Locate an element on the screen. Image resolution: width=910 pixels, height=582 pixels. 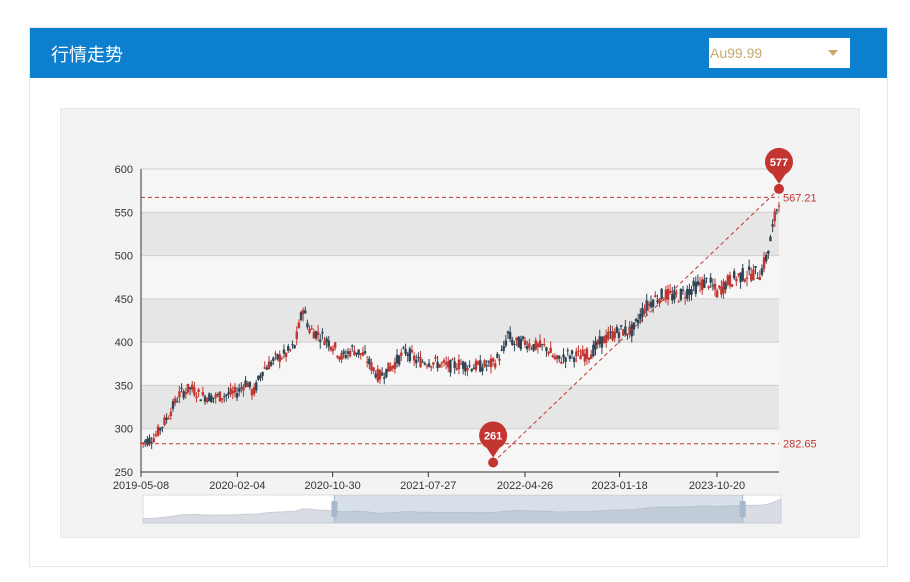
y-tick-label: 400 is located at coordinates (124, 343).